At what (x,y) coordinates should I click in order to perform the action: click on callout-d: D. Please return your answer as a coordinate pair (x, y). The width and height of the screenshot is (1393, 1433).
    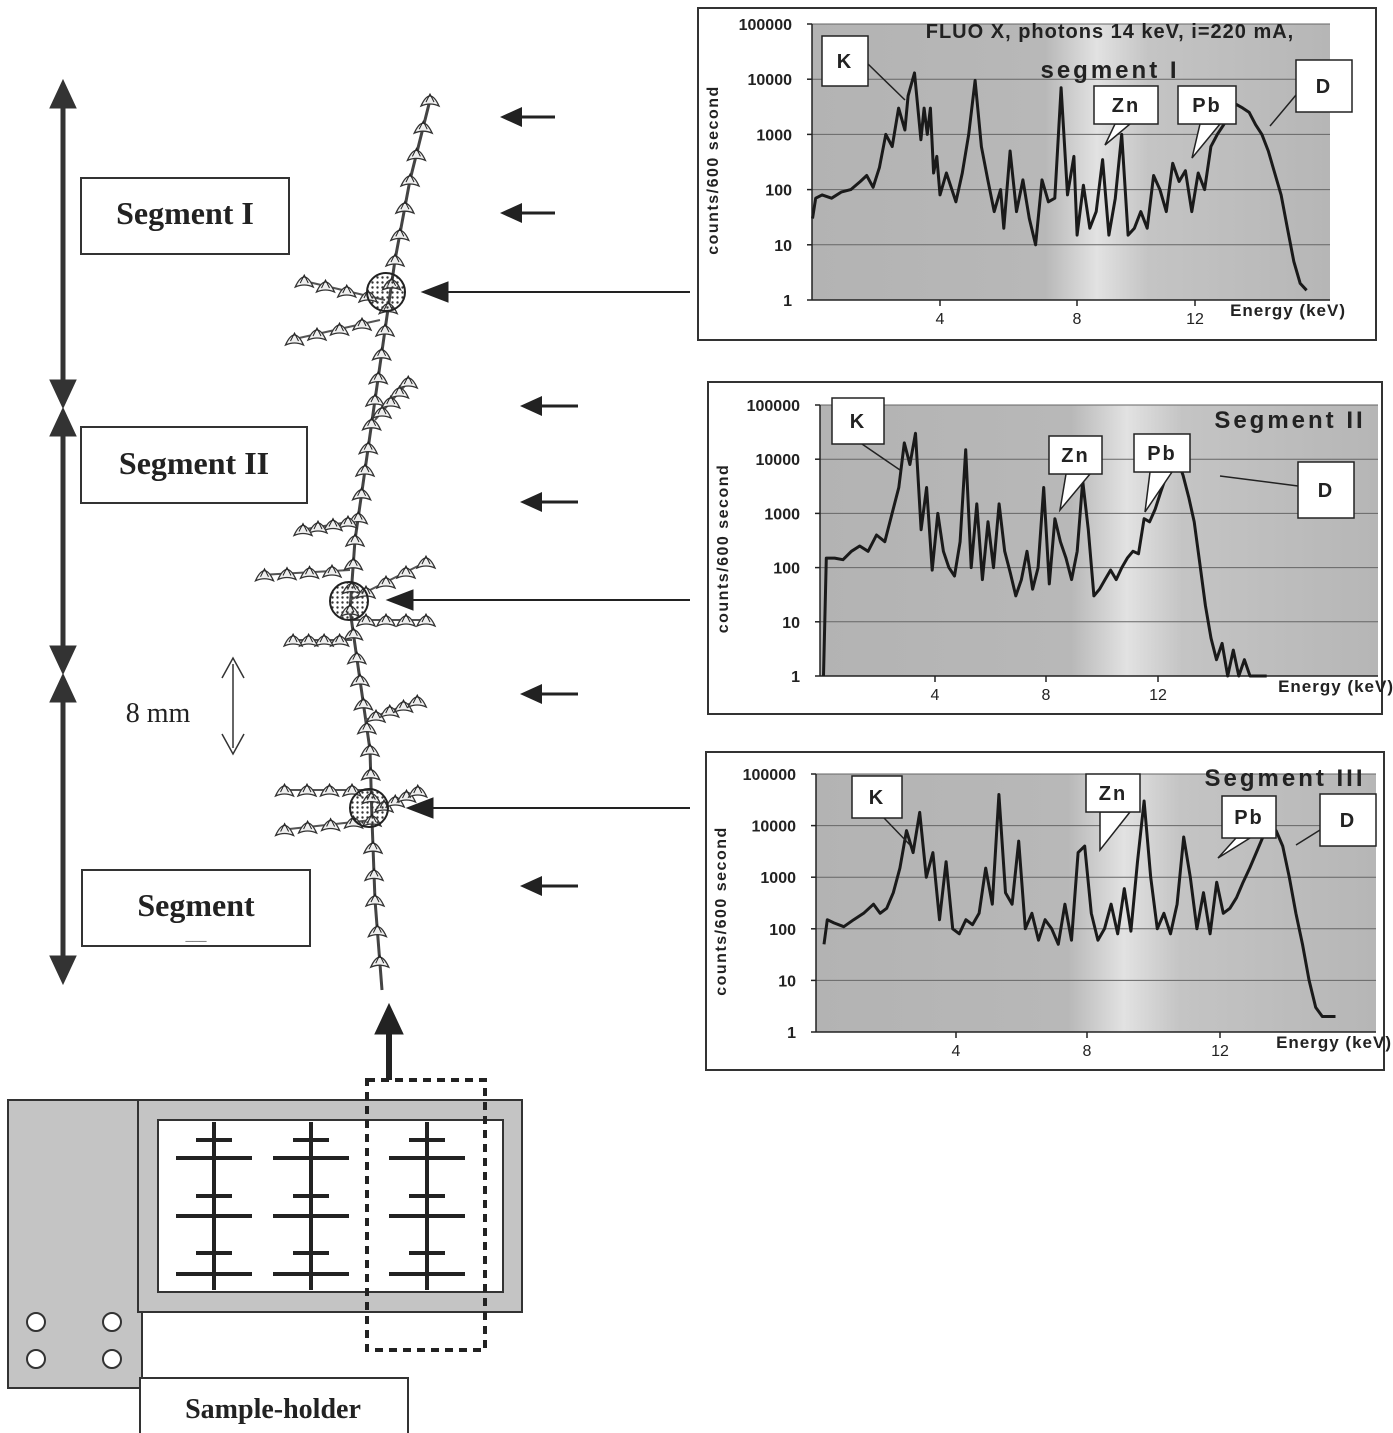
    Looking at the image, I should click on (1311, 93).